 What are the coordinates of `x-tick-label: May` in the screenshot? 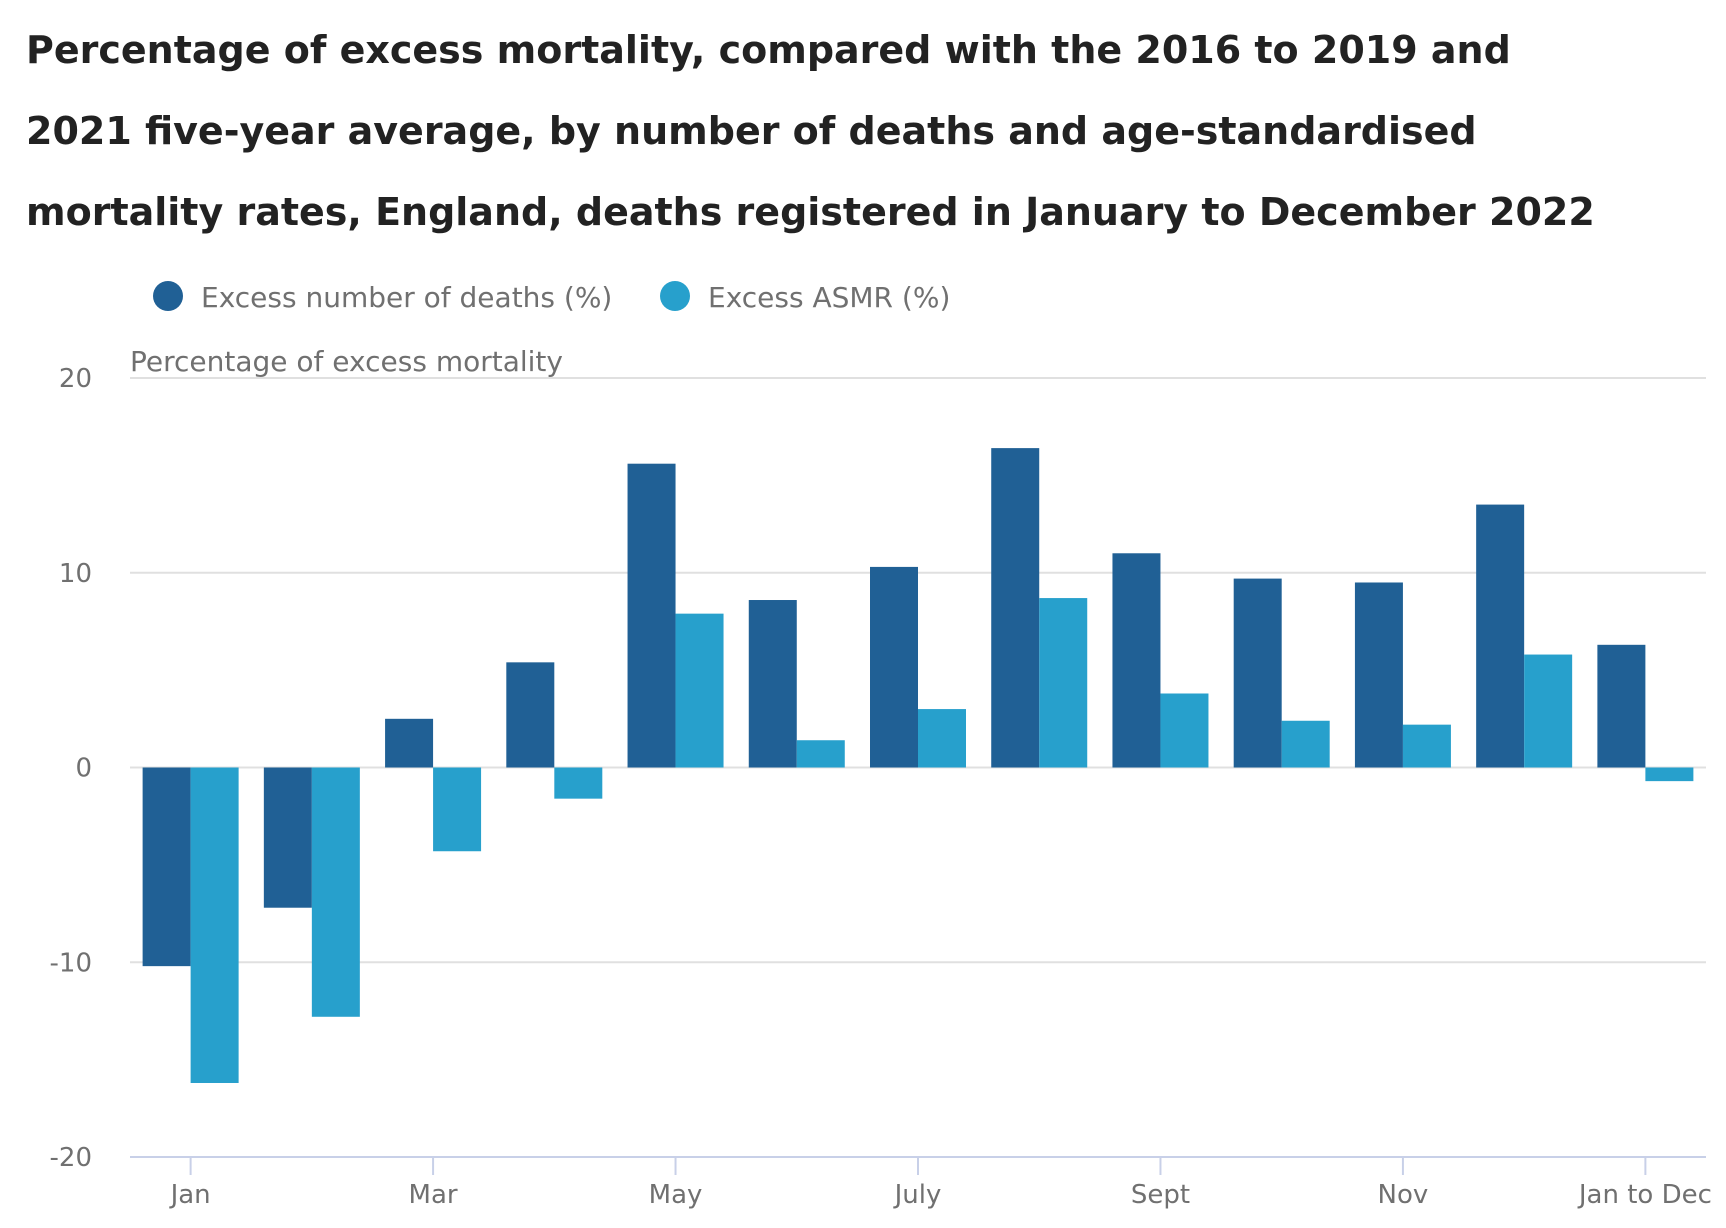 It's located at (676, 1195).